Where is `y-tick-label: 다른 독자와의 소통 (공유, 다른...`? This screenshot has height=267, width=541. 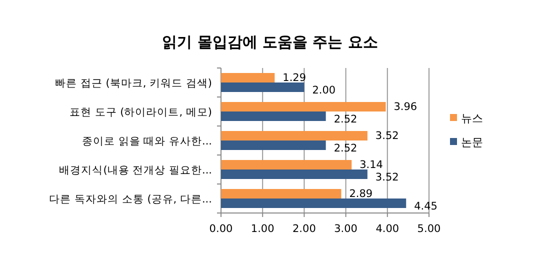
y-tick-label: 다른 독자와의 소통 (공유, 다른... is located at coordinates (130, 200).